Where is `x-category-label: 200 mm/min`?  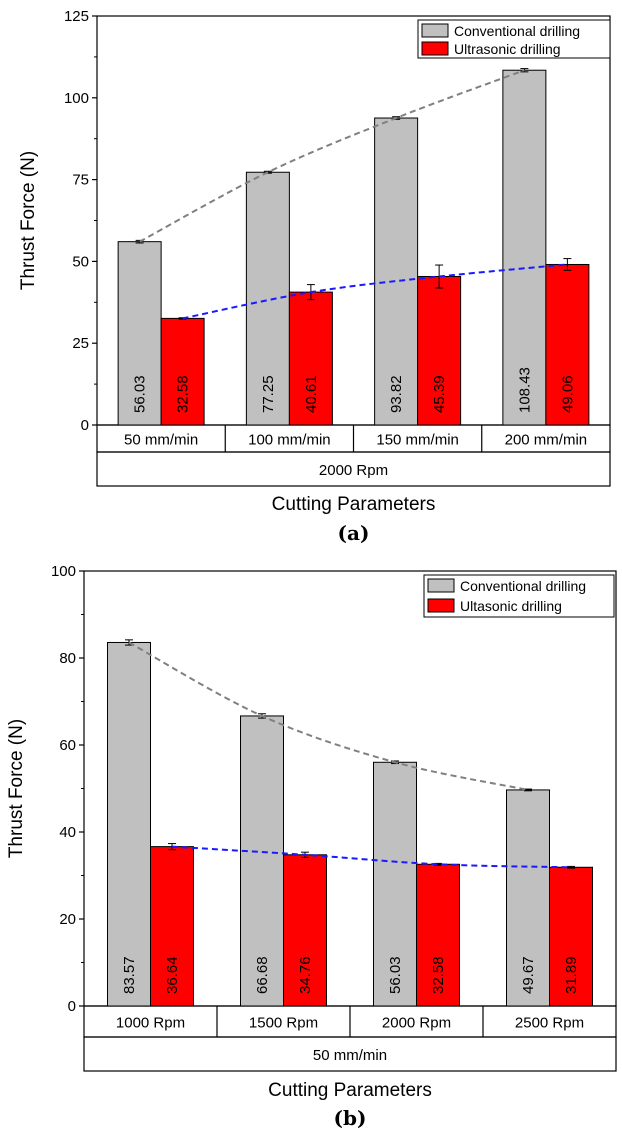 x-category-label: 200 mm/min is located at coordinates (546, 440).